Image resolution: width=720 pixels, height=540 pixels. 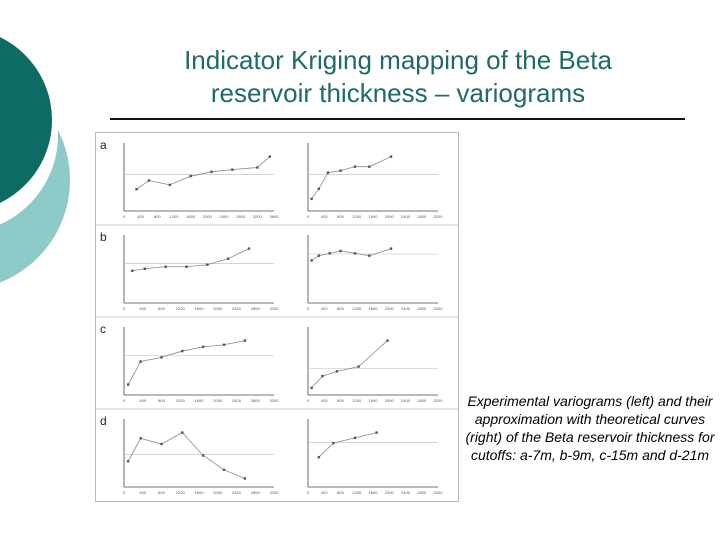 What do you see at coordinates (103, 329) in the screenshot?
I see `panel-letter-c: c` at bounding box center [103, 329].